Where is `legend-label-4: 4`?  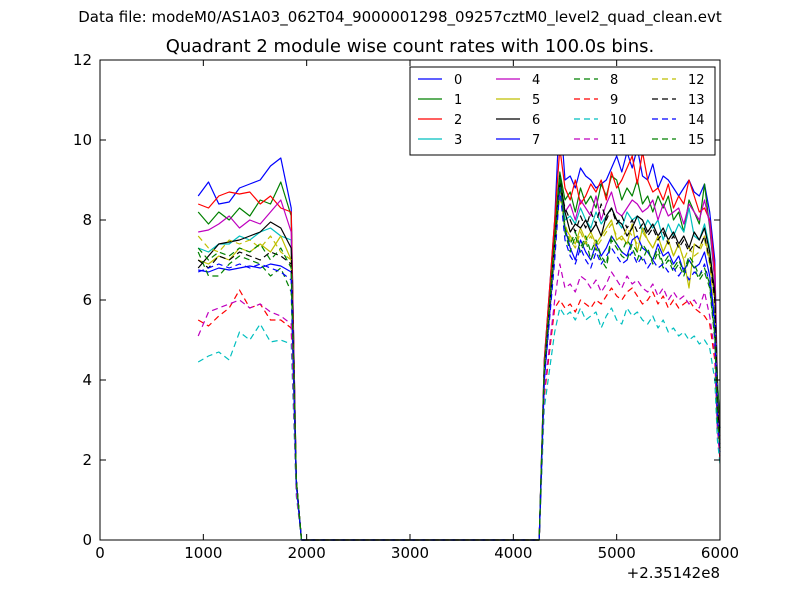
legend-label-4: 4 is located at coordinates (536, 80).